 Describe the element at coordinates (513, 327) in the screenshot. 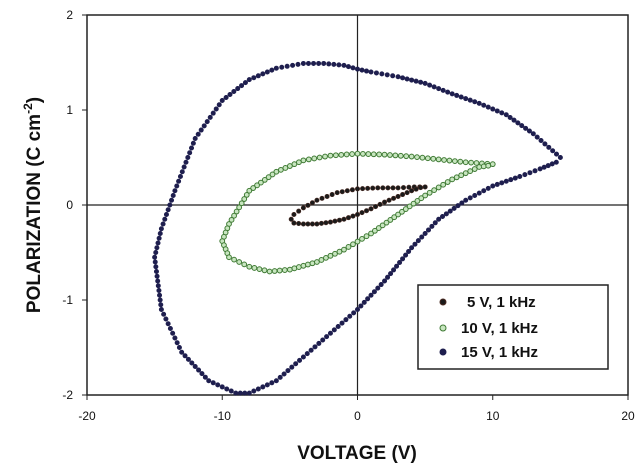

I see `legend: 5 V, 1 kHz 10 V, 1 kHz 15 V, 1 kHz` at that location.